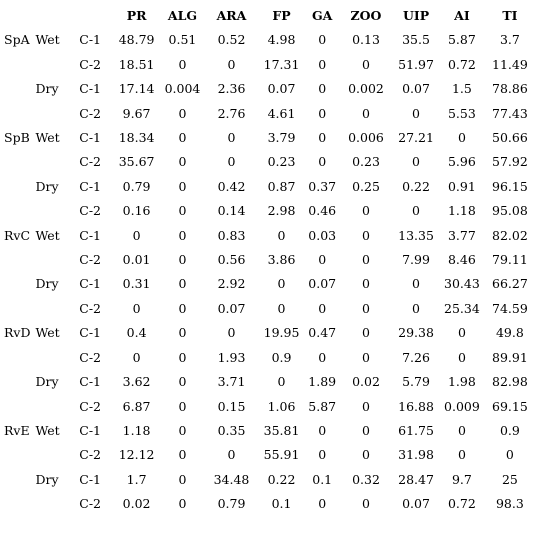  Describe the element at coordinates (461, 40) in the screenshot. I see `cell-ai: 5.87` at that location.